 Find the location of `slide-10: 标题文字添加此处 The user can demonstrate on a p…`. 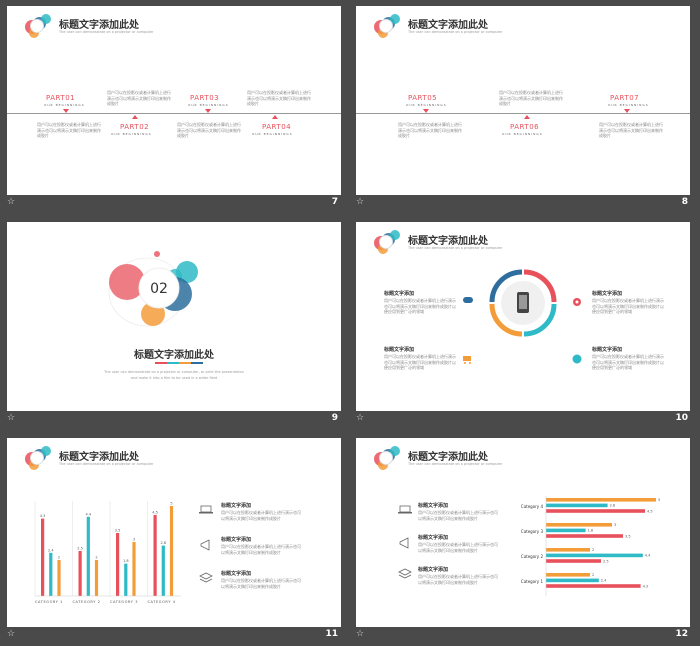

slide-10: 标题文字添加此处 The user can demonstrate on a p… is located at coordinates (523, 316).